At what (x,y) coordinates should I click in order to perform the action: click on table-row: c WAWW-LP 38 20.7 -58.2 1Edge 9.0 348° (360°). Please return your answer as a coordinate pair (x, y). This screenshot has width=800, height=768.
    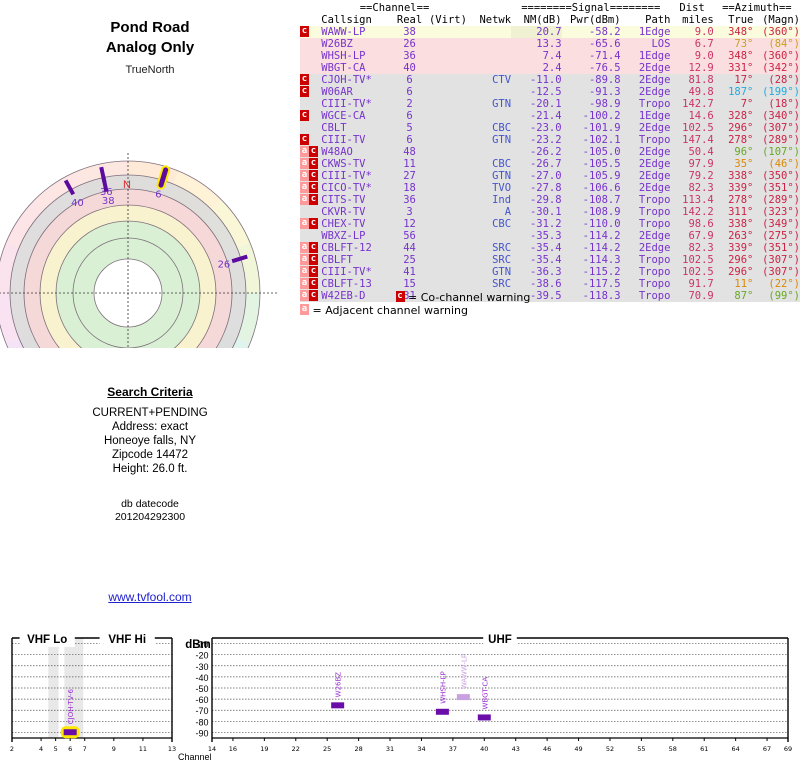
    Looking at the image, I should click on (550, 32).